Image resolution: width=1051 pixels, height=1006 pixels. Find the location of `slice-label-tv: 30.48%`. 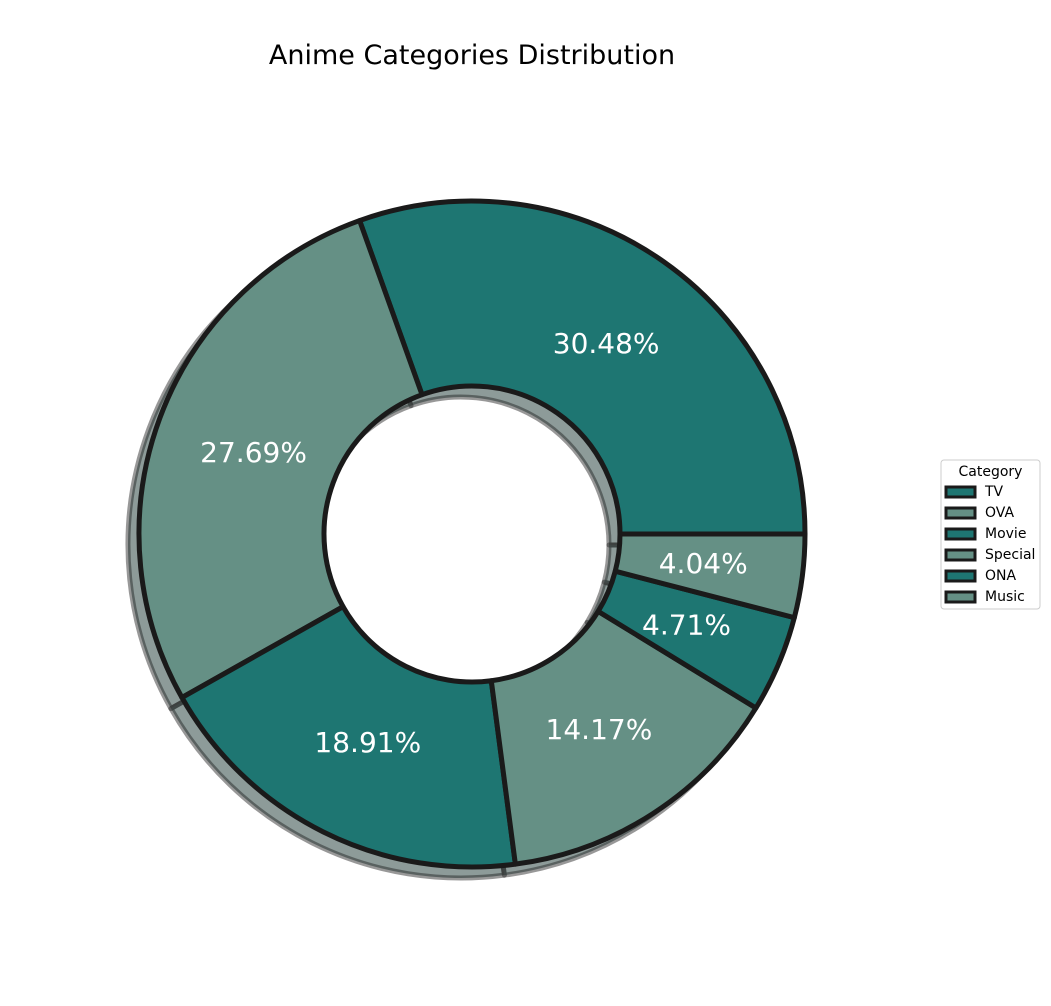

slice-label-tv: 30.48% is located at coordinates (606, 343).